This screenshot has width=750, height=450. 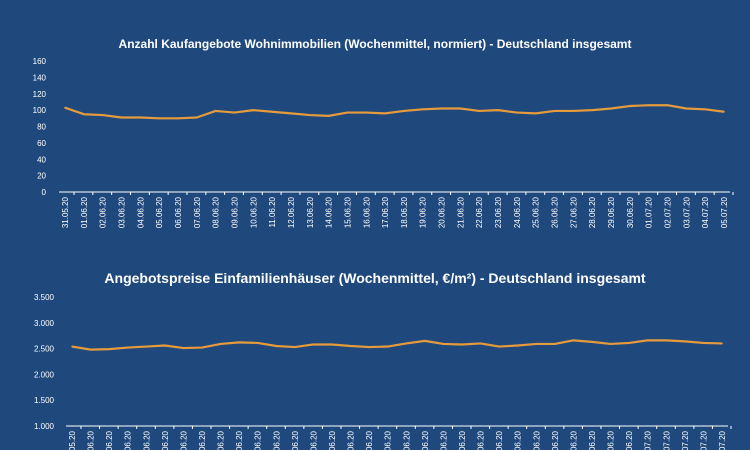 What do you see at coordinates (253, 212) in the screenshot?
I see `x-tick-label: 10.06.20` at bounding box center [253, 212].